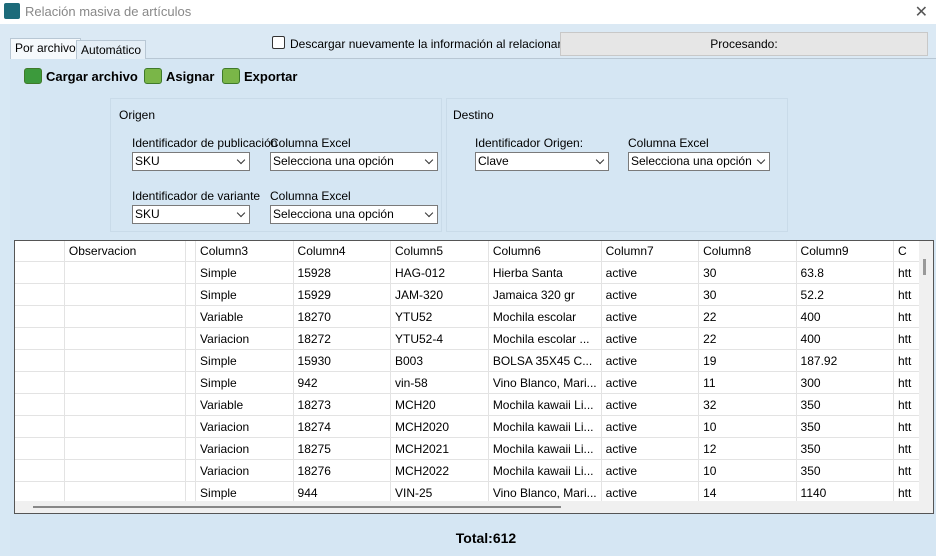 The height and width of the screenshot is (556, 936). What do you see at coordinates (440, 251) in the screenshot?
I see `column-header: Column5` at bounding box center [440, 251].